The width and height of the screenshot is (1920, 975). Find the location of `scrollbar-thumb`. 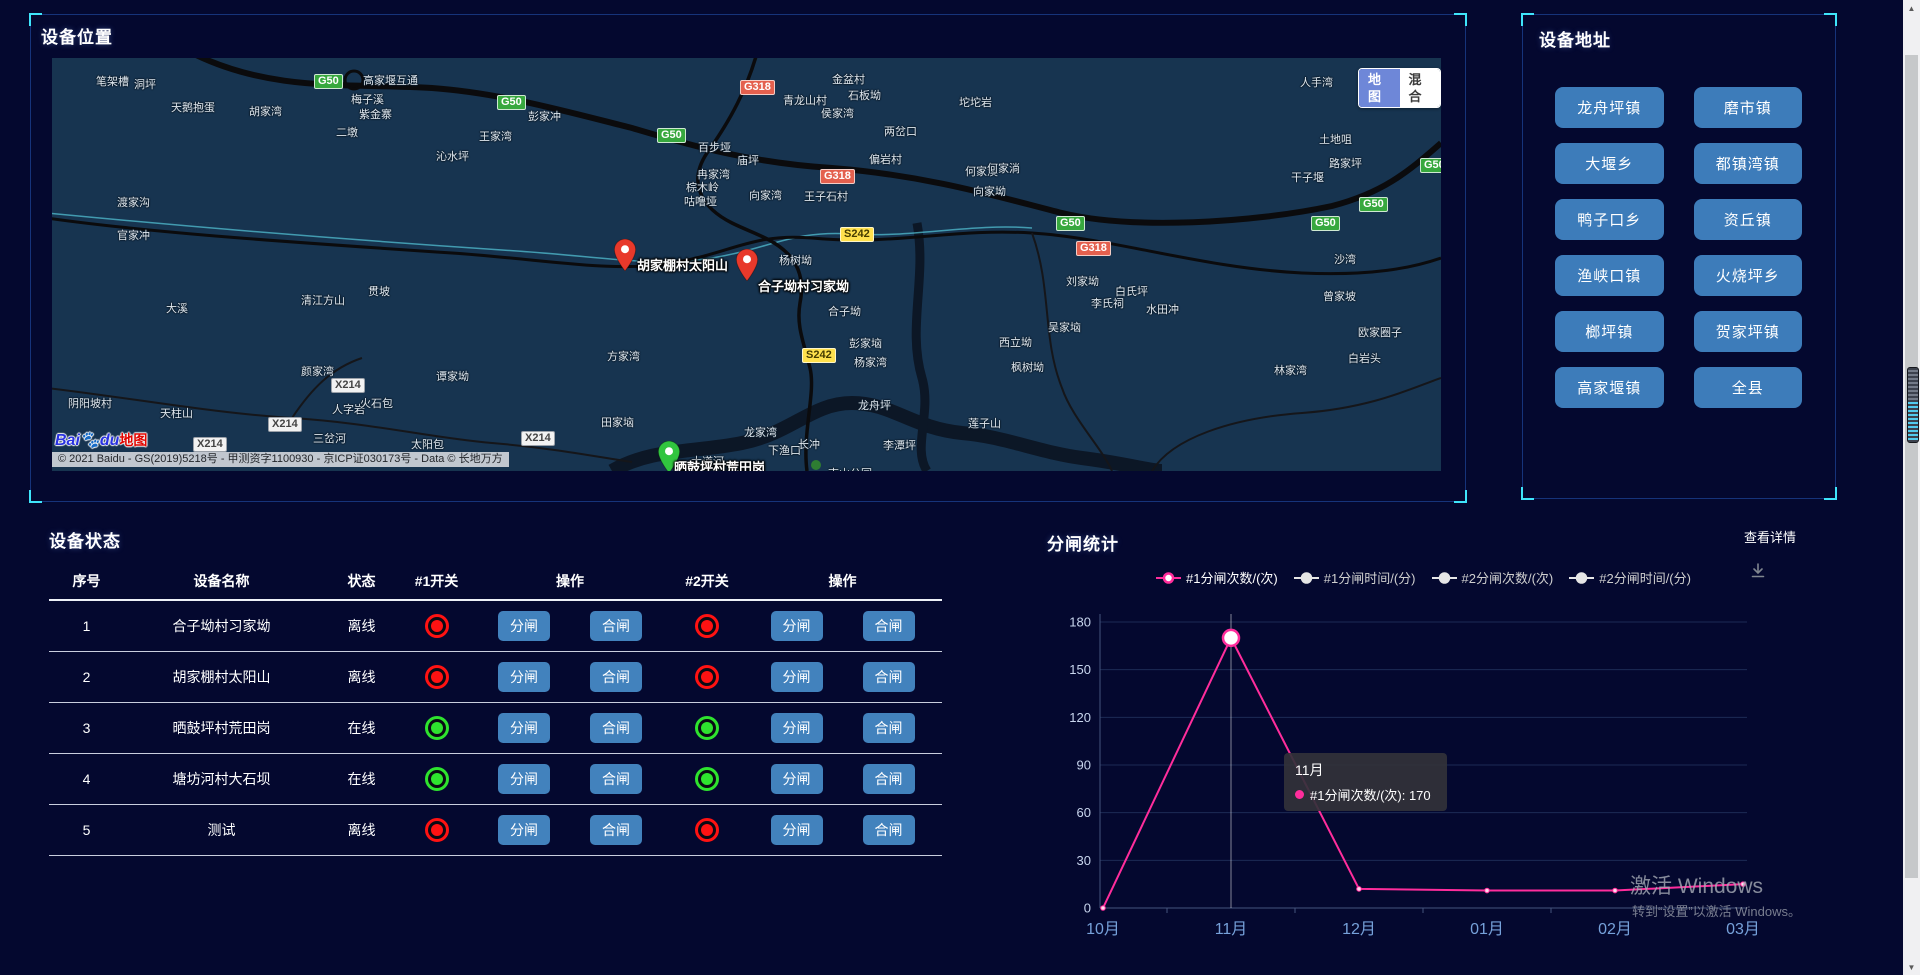

scrollbar-thumb is located at coordinates (1911, 466).